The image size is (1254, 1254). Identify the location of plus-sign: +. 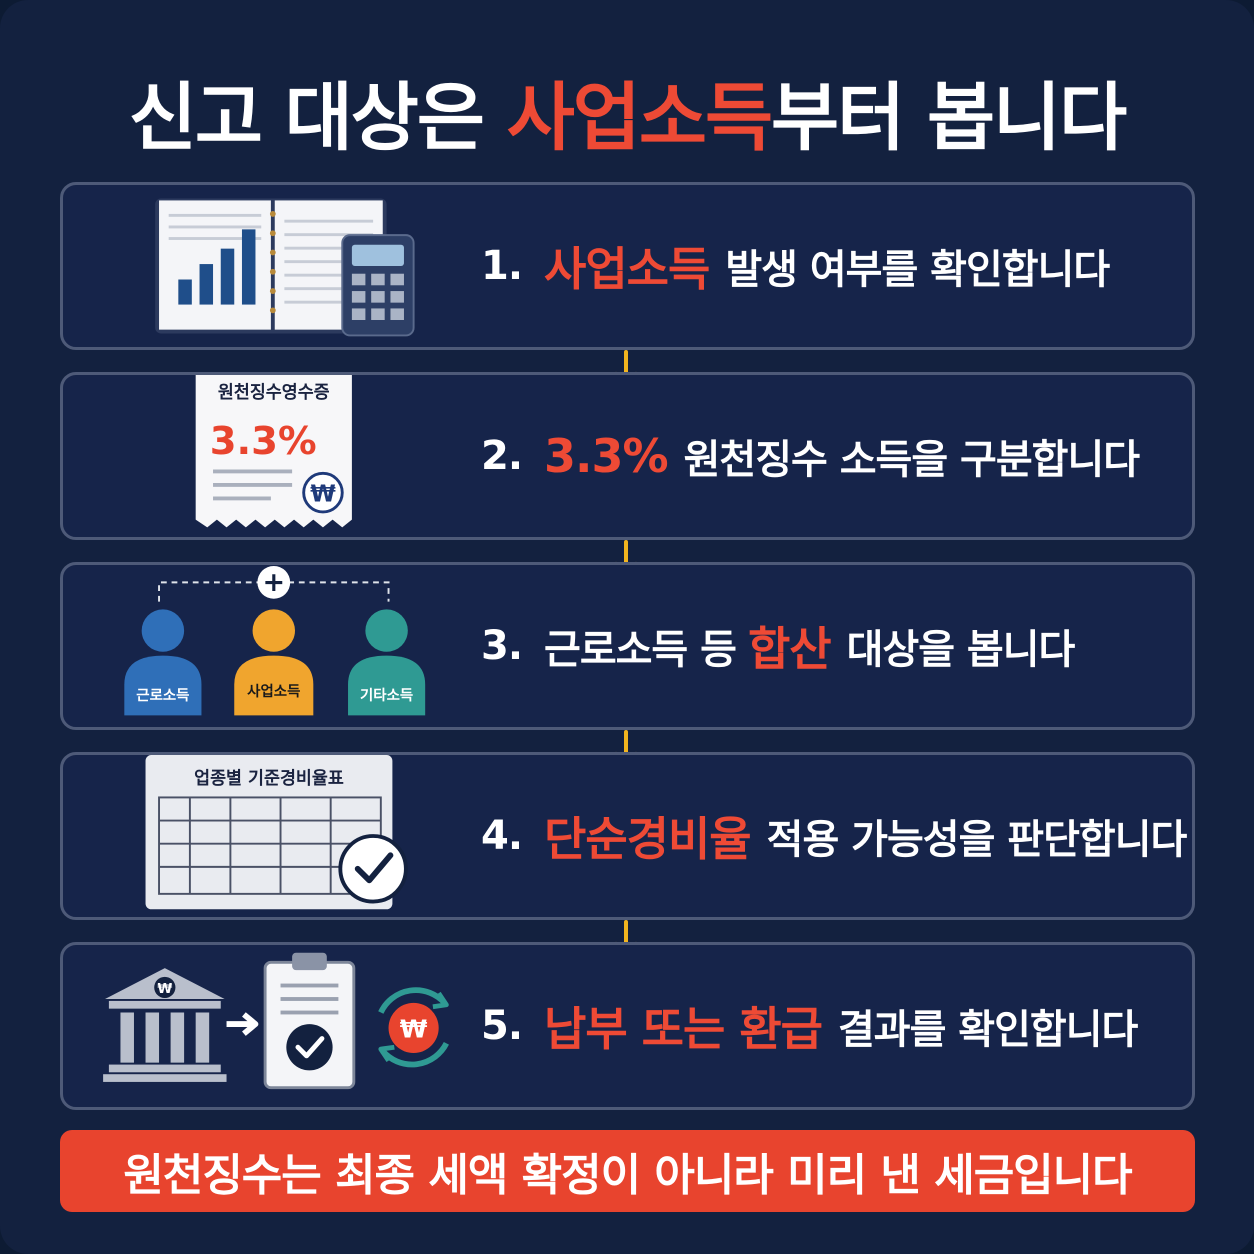
(273, 582).